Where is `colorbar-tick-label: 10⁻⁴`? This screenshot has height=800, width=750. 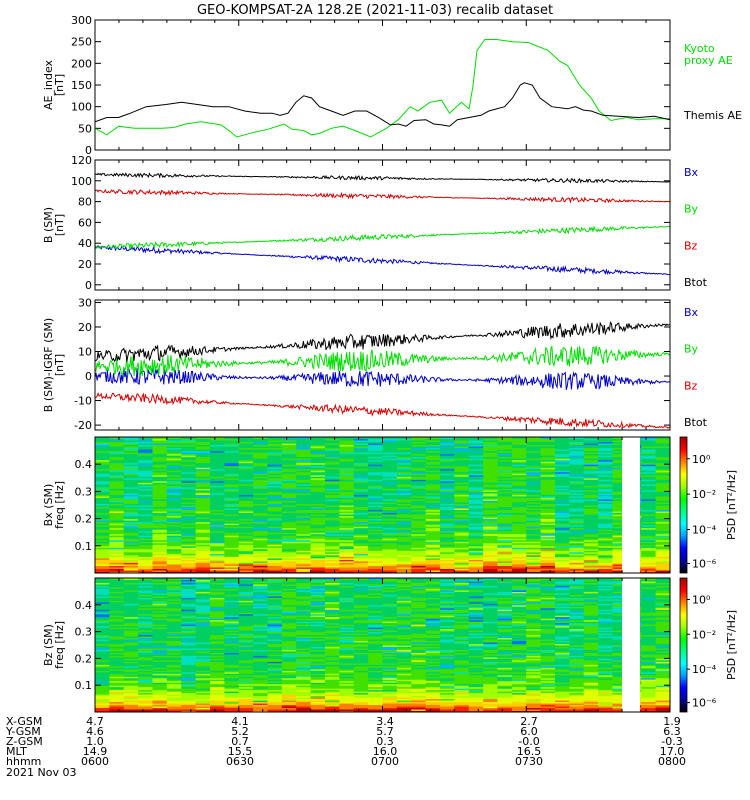
colorbar-tick-label: 10⁻⁴ is located at coordinates (704, 529).